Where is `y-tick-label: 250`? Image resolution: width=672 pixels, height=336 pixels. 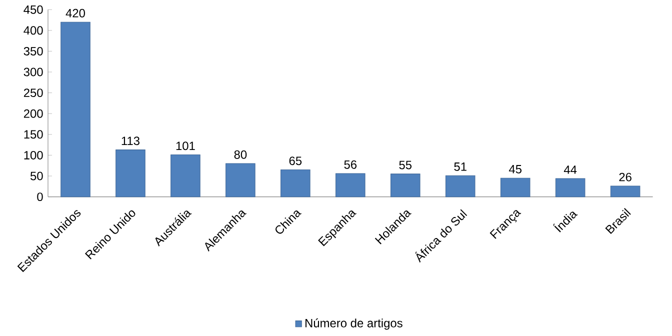 y-tick-label: 250 is located at coordinates (33, 93).